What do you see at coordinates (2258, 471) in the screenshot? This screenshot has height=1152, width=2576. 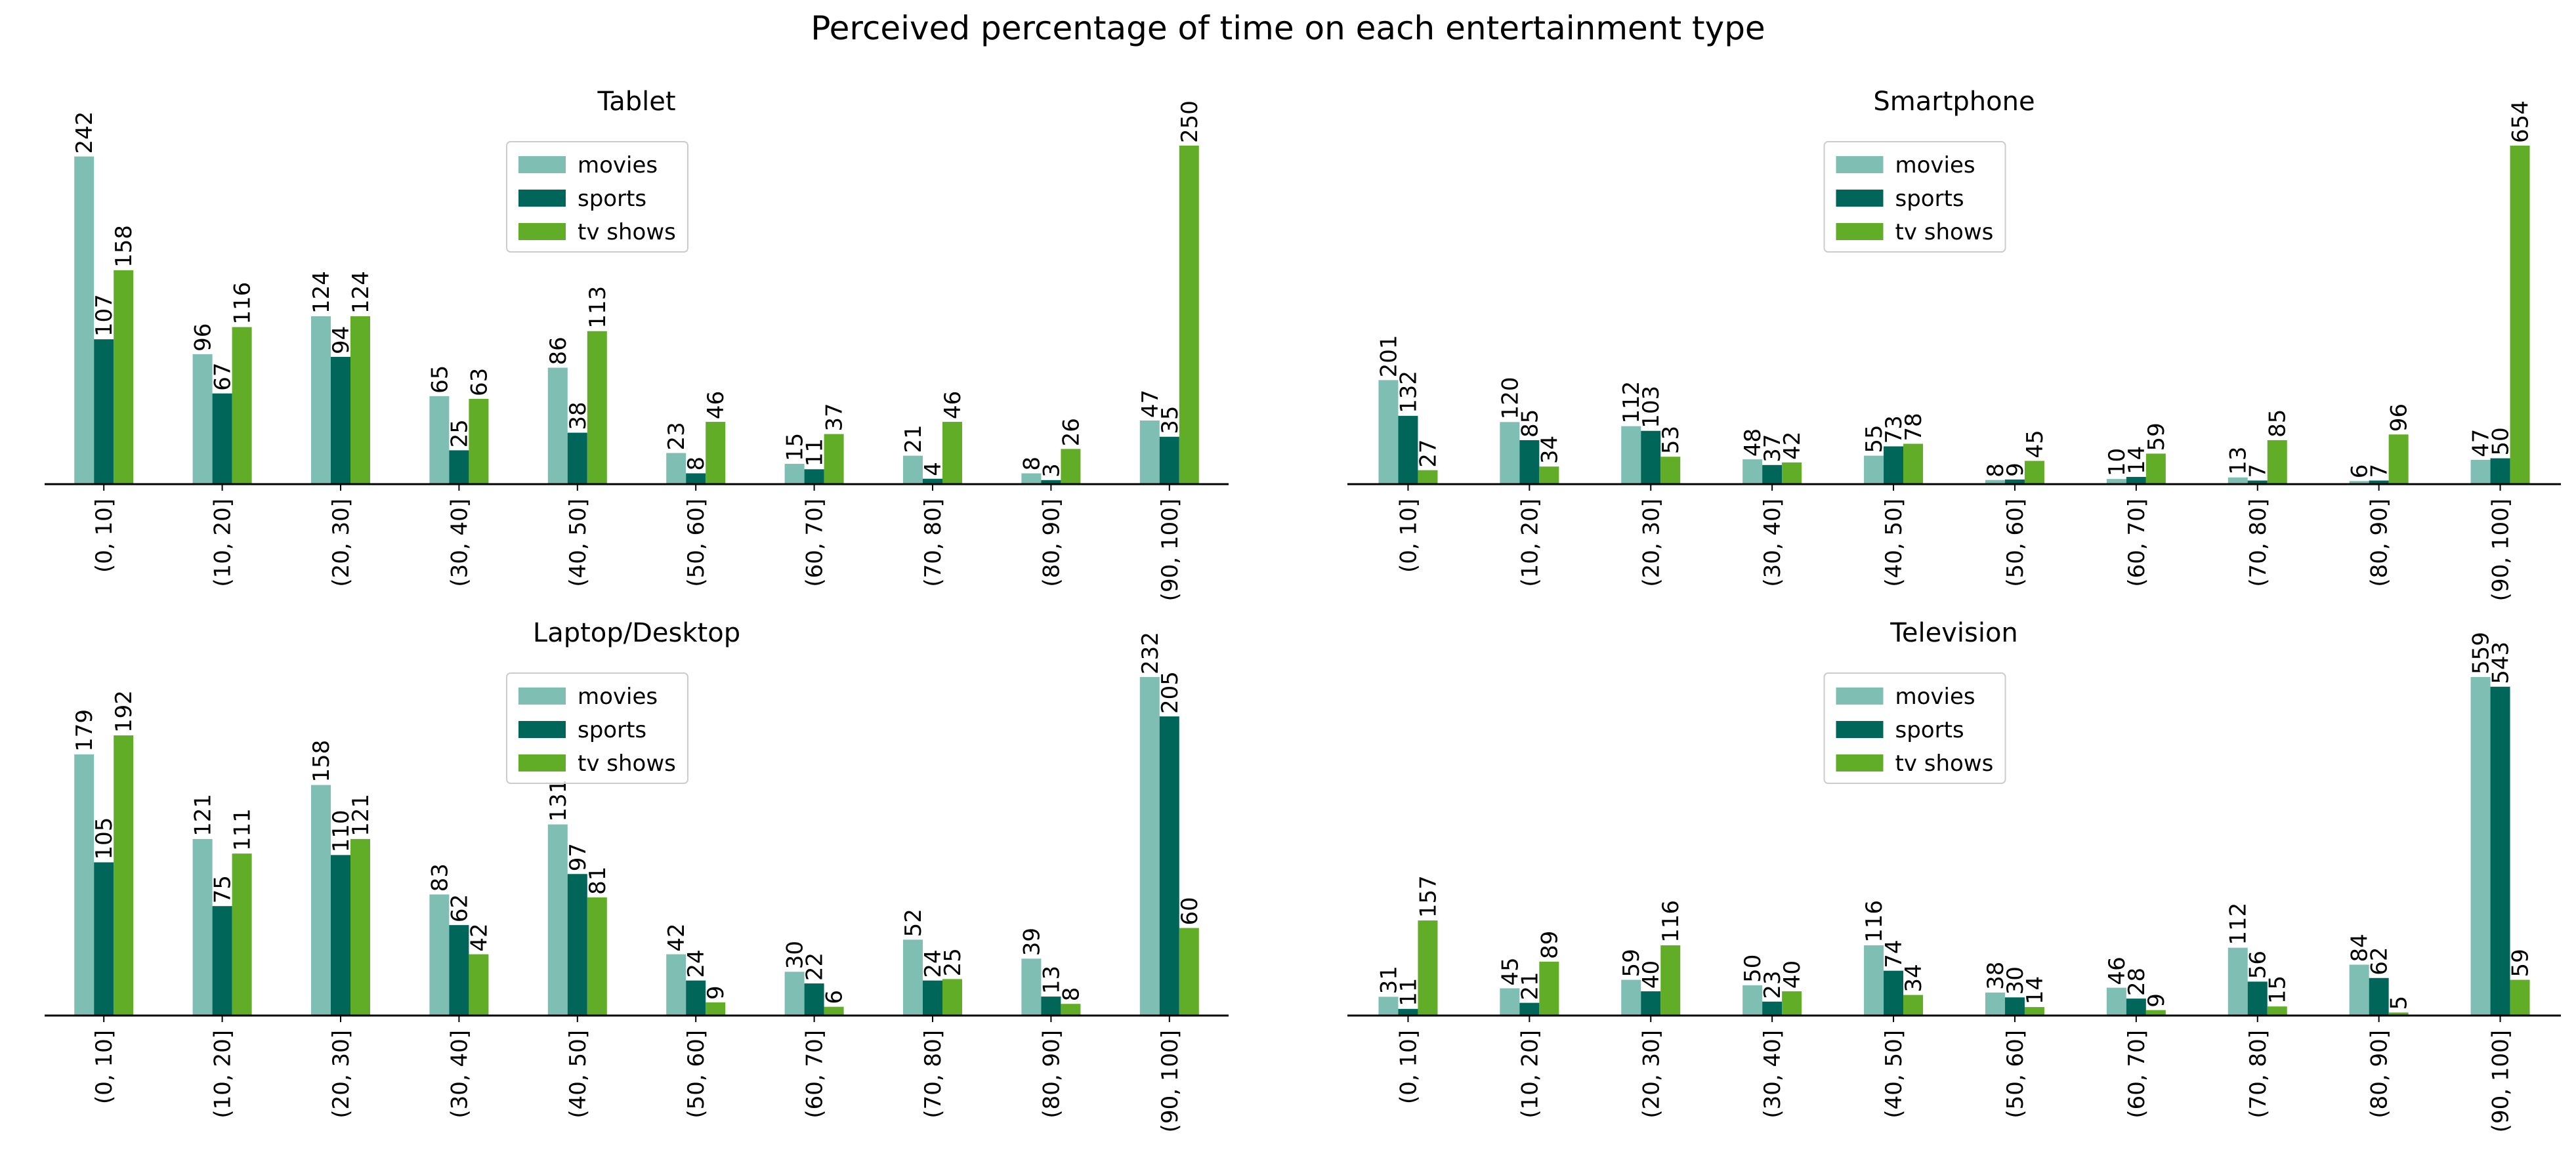 I see `data-label-sports-7: 7` at bounding box center [2258, 471].